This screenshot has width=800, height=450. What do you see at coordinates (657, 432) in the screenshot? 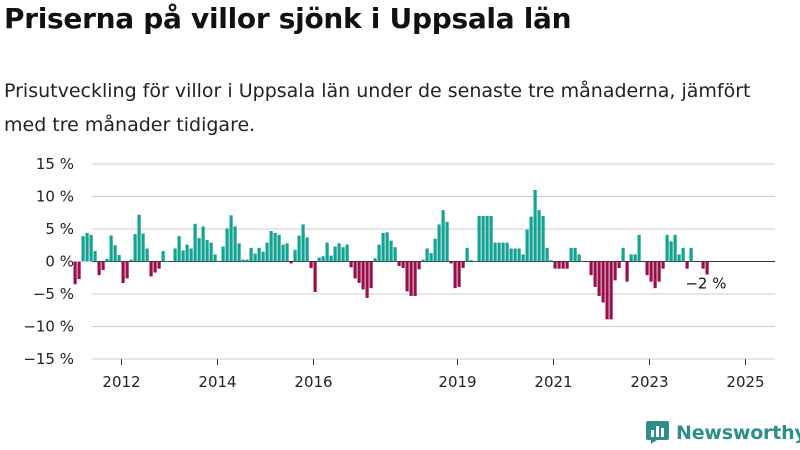
I see `newsworthy-logo-icon` at bounding box center [657, 432].